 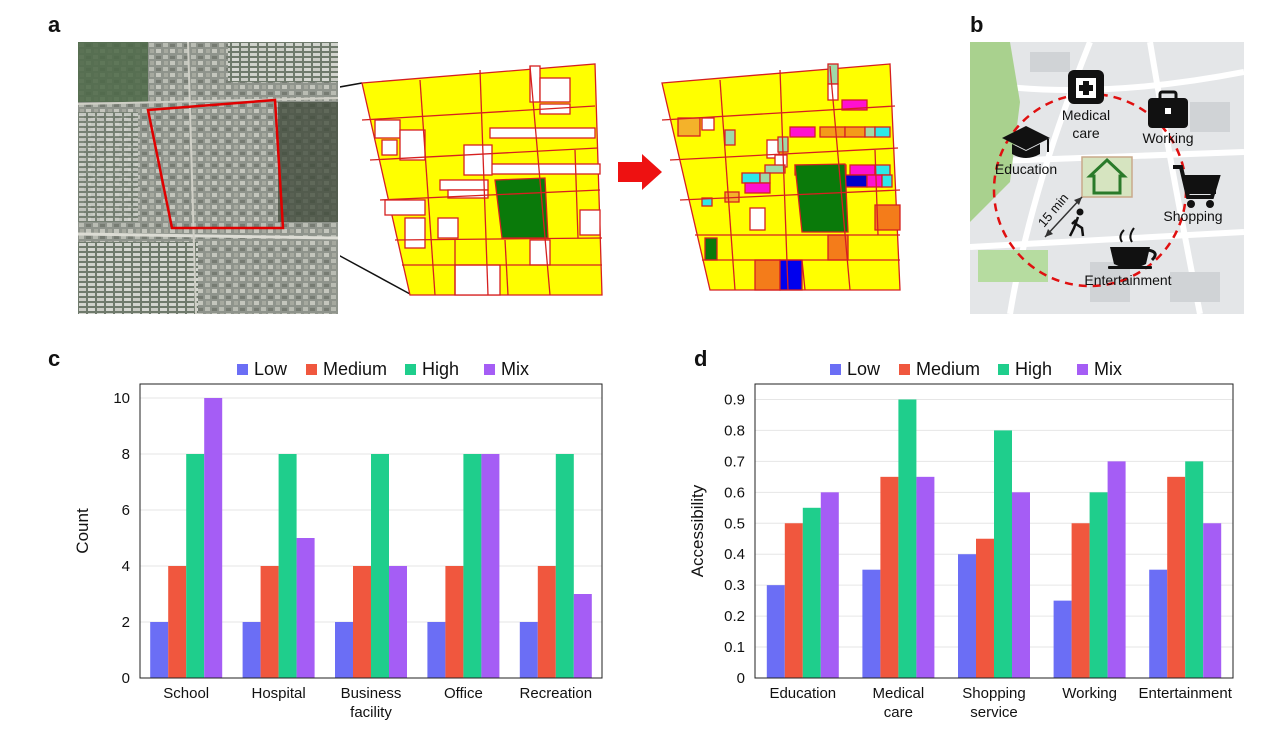 What do you see at coordinates (899, 693) in the screenshot?
I see `x-tick-label: Medical` at bounding box center [899, 693].